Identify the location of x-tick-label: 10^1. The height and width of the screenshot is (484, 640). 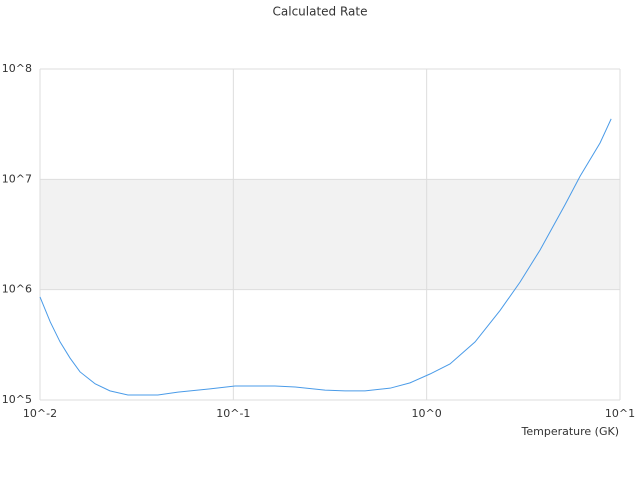
(620, 413).